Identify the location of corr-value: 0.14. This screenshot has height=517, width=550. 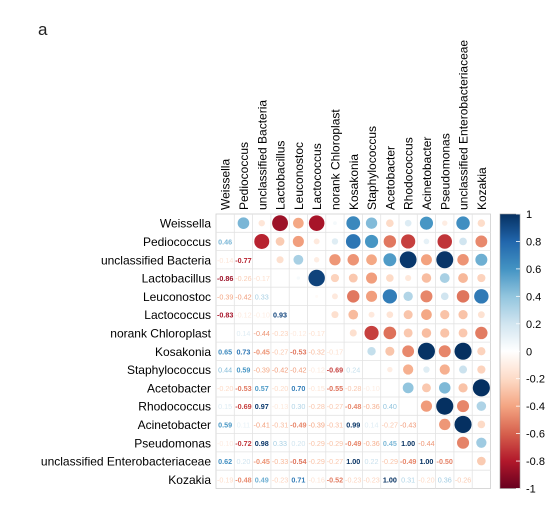
(372, 424).